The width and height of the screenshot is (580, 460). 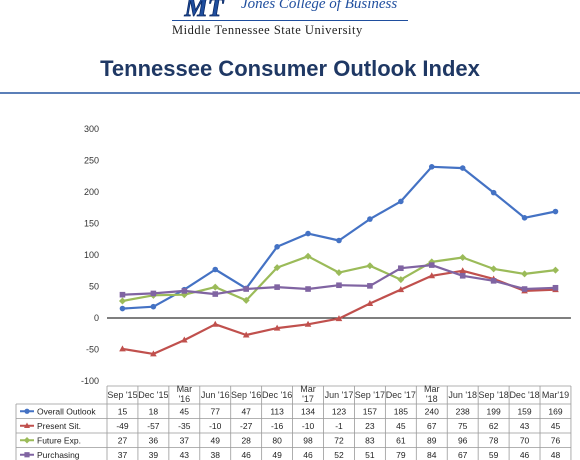 I want to click on x-tick-label: Dec '18, so click(x=524, y=395).